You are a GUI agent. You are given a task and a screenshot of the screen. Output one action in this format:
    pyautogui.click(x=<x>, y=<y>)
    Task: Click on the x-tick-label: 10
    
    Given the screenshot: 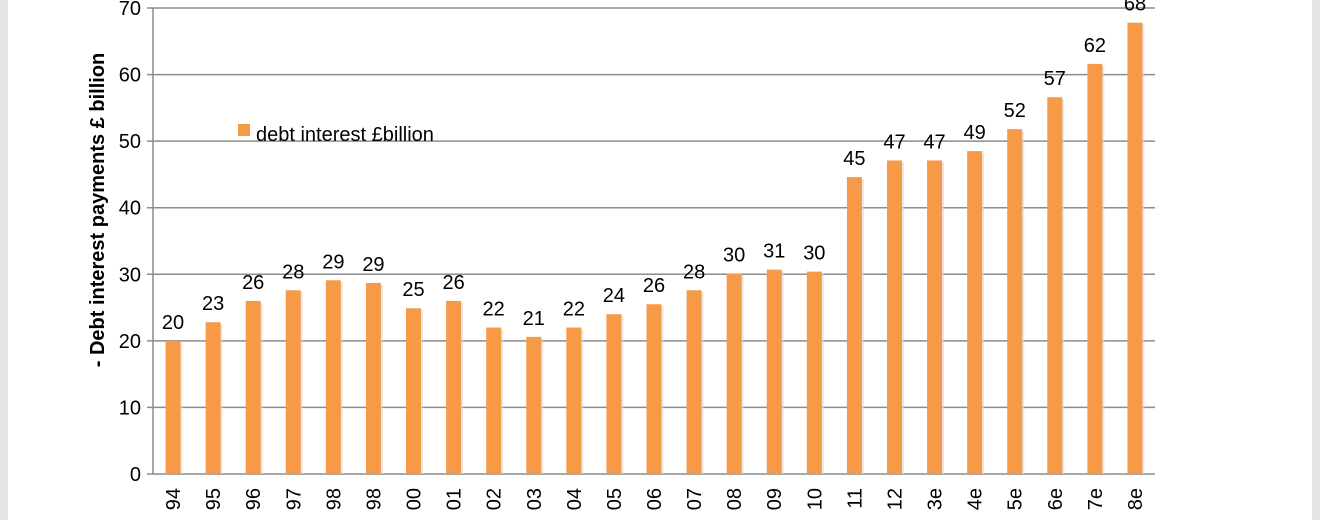 What is the action you would take?
    pyautogui.click(x=815, y=499)
    